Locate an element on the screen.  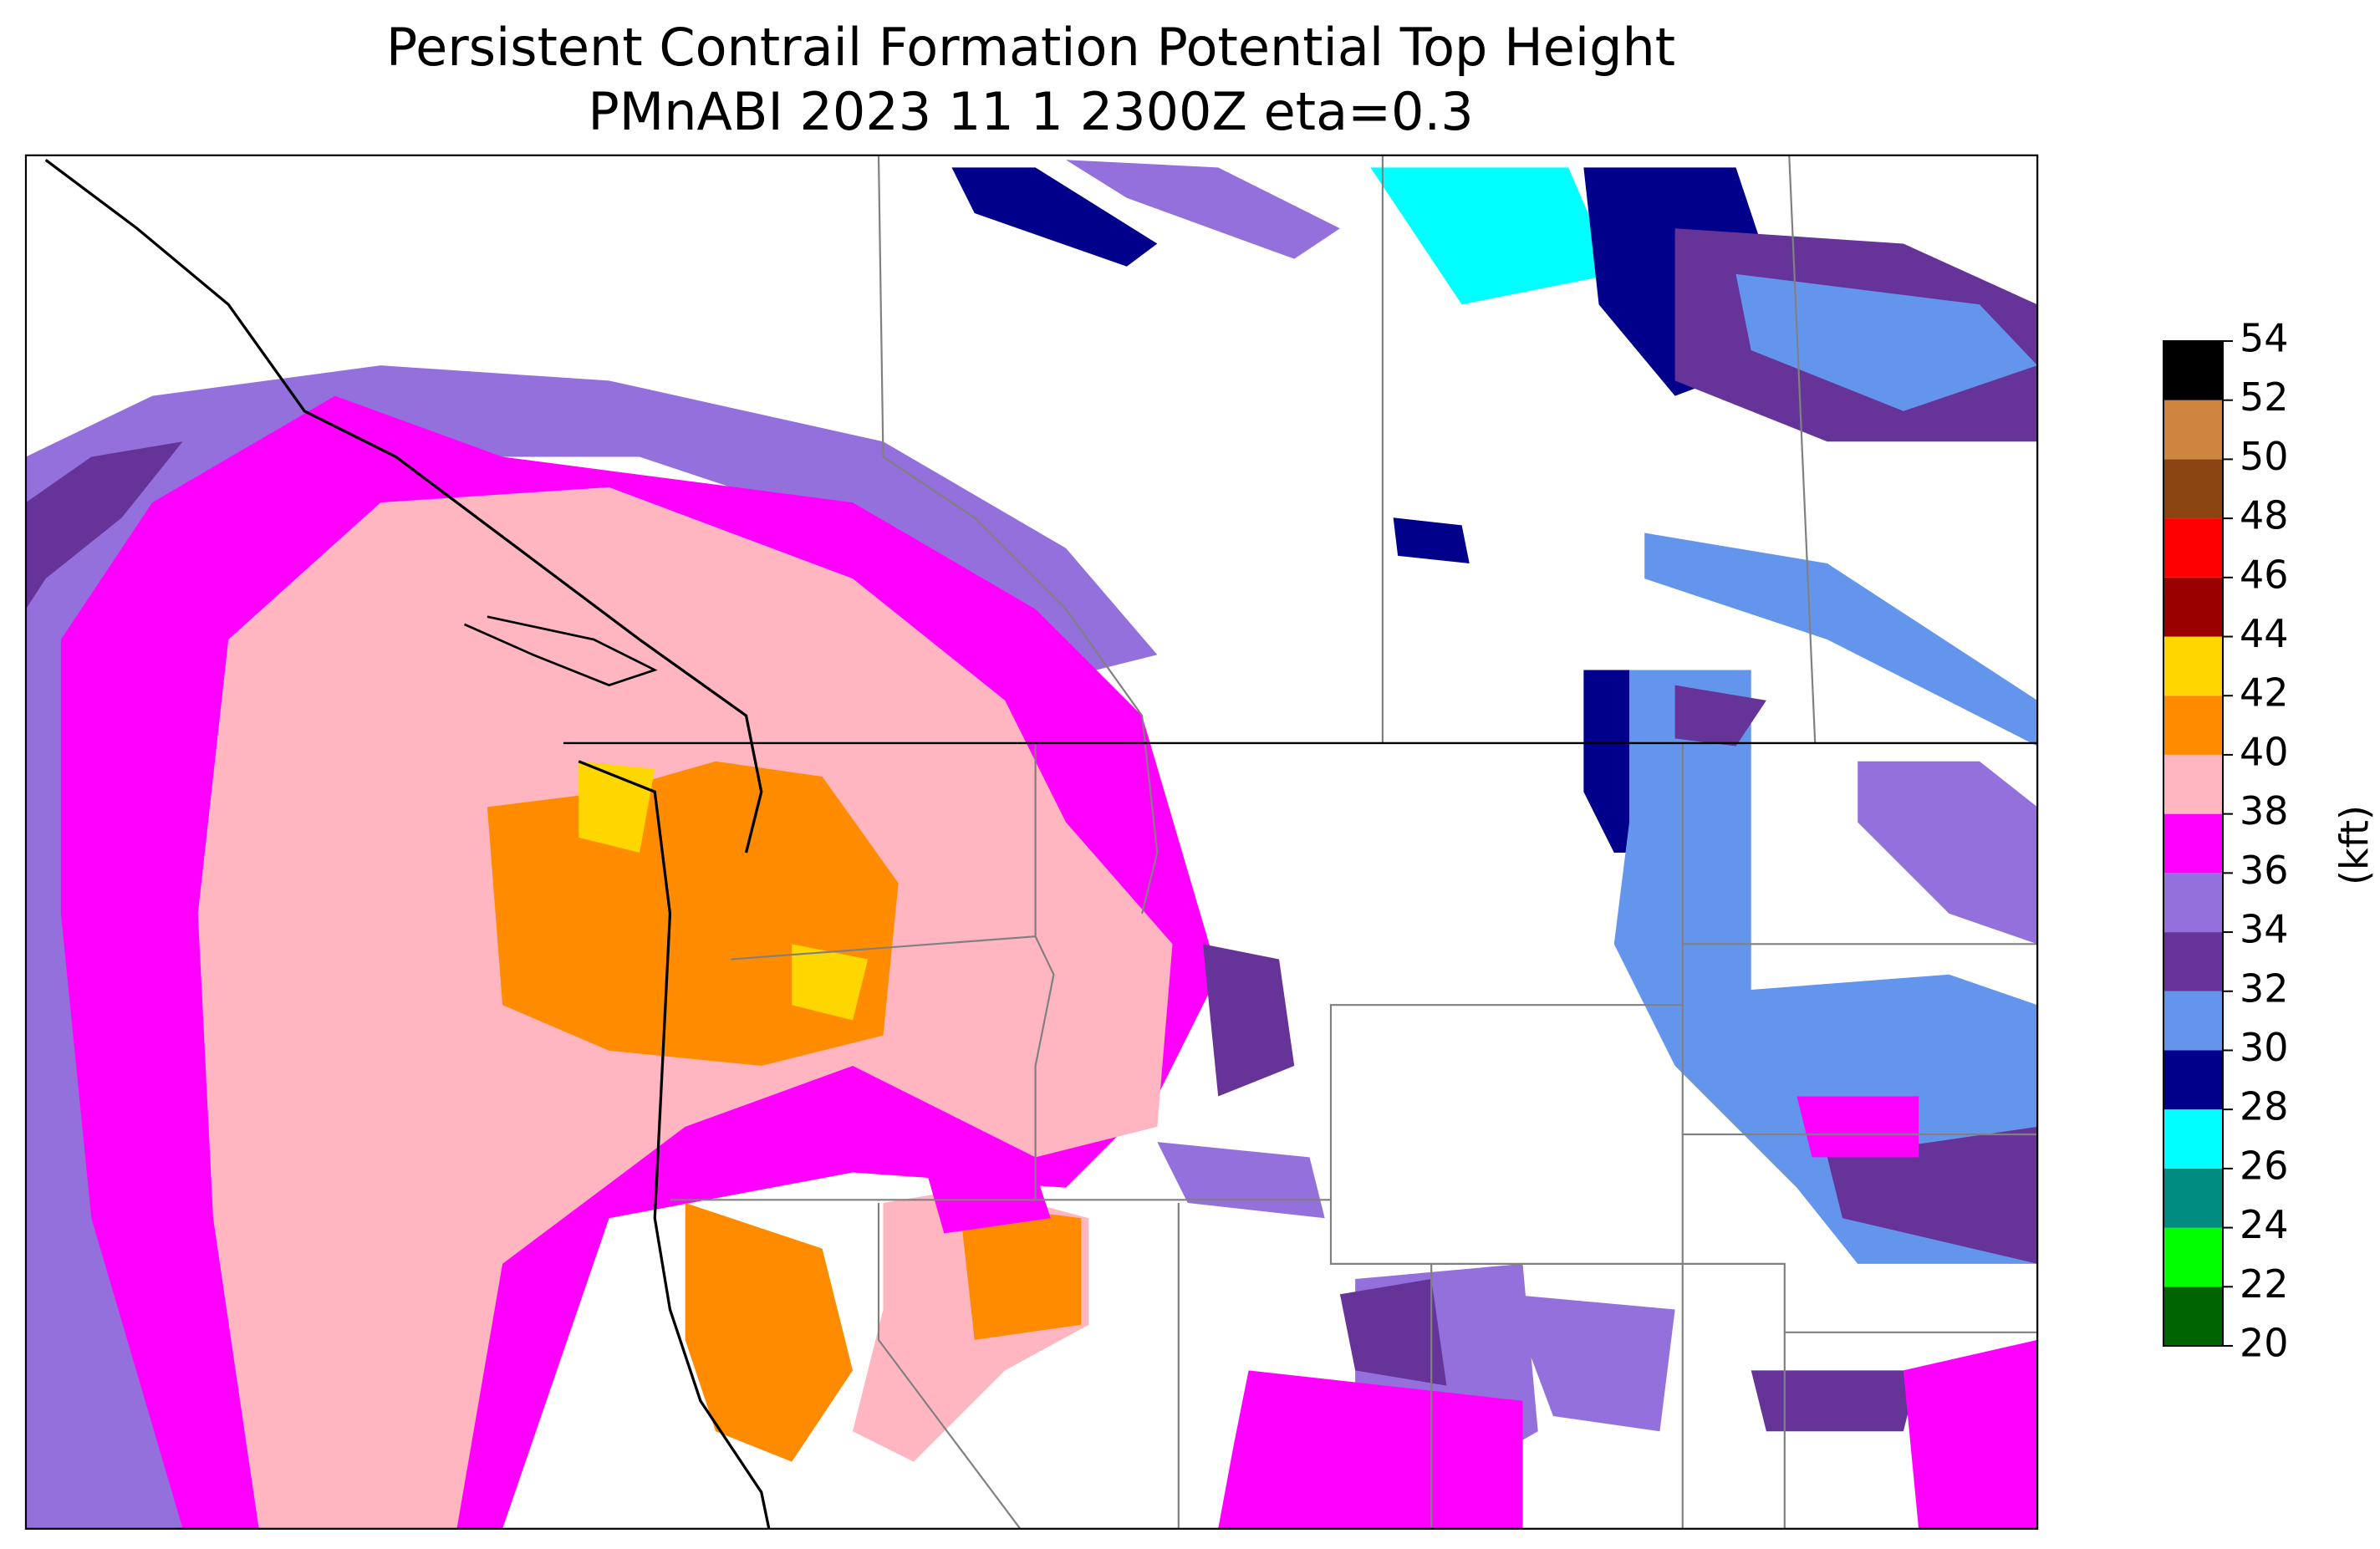
colorbar-tick-label: 46 is located at coordinates (2264, 574).